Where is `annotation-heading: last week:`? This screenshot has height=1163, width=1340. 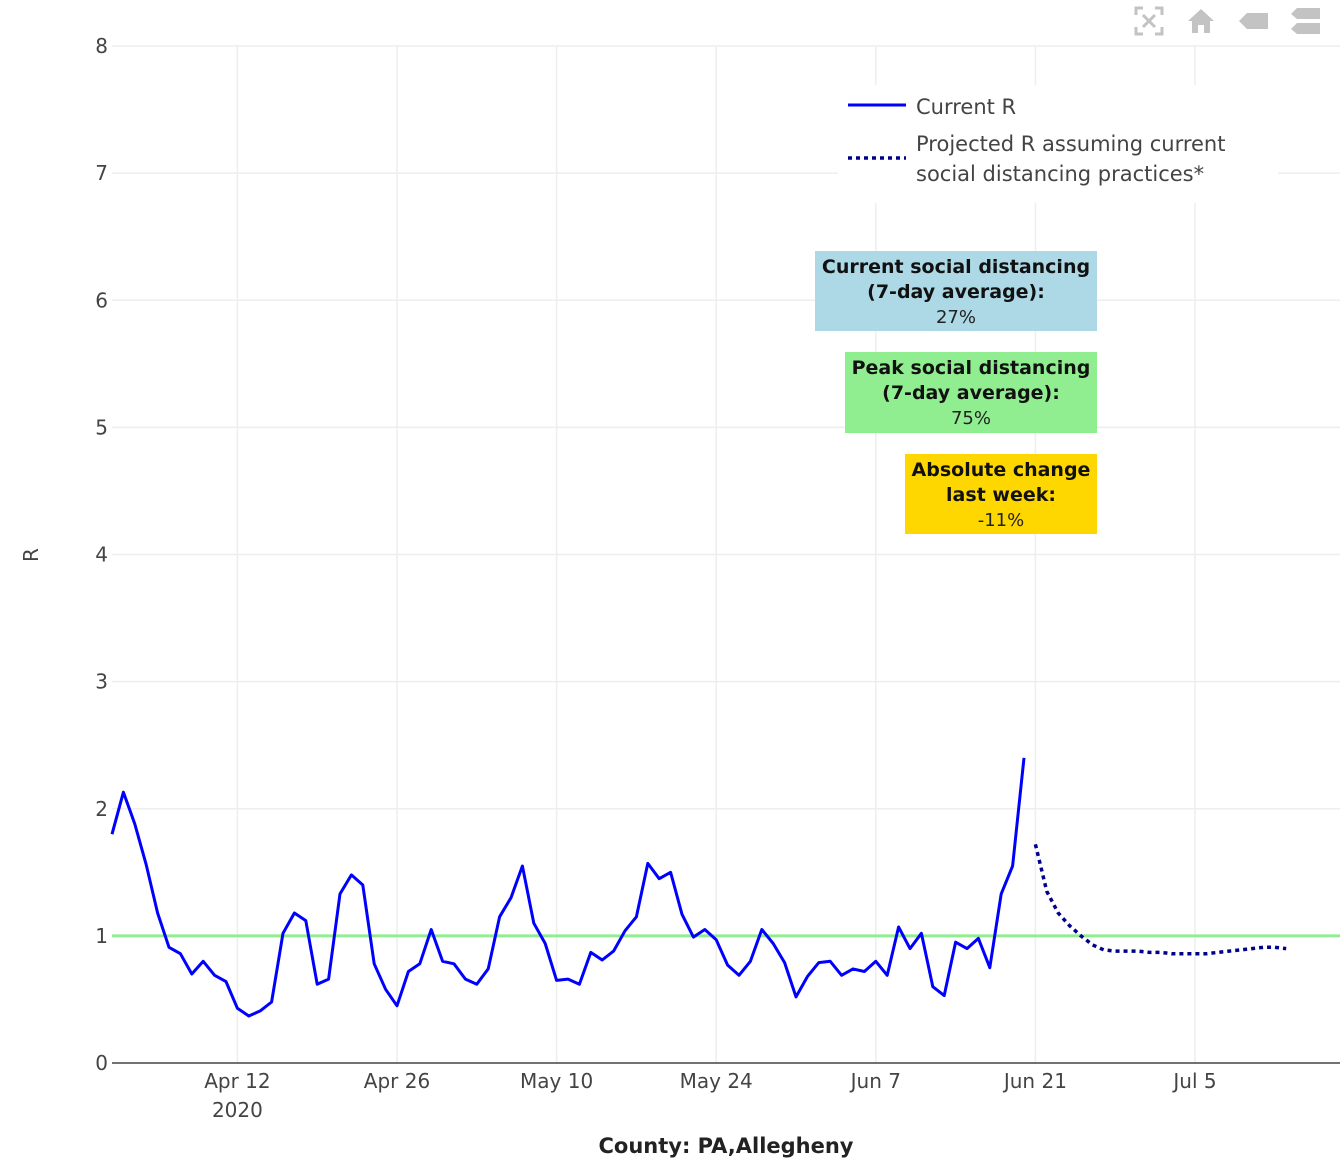 annotation-heading: last week: is located at coordinates (1001, 495).